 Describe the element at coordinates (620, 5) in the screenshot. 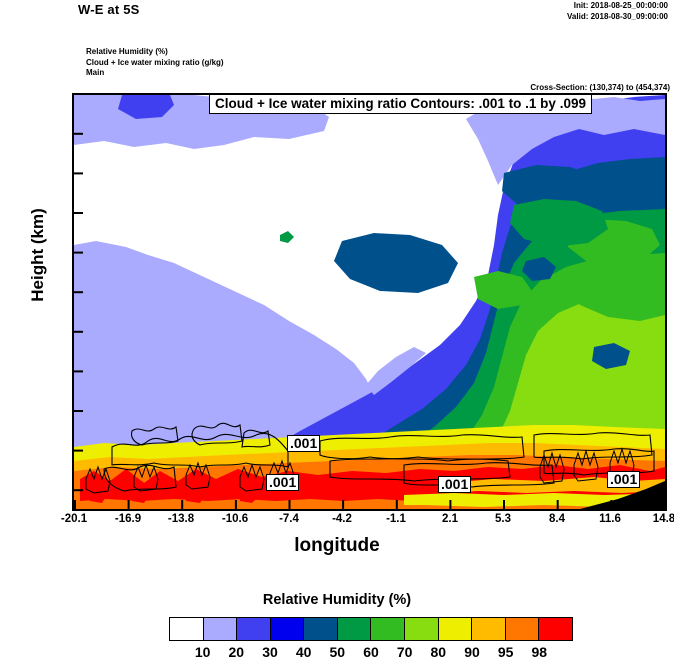

I see `init-time: Init: 2018-08-25_00:00:00` at that location.